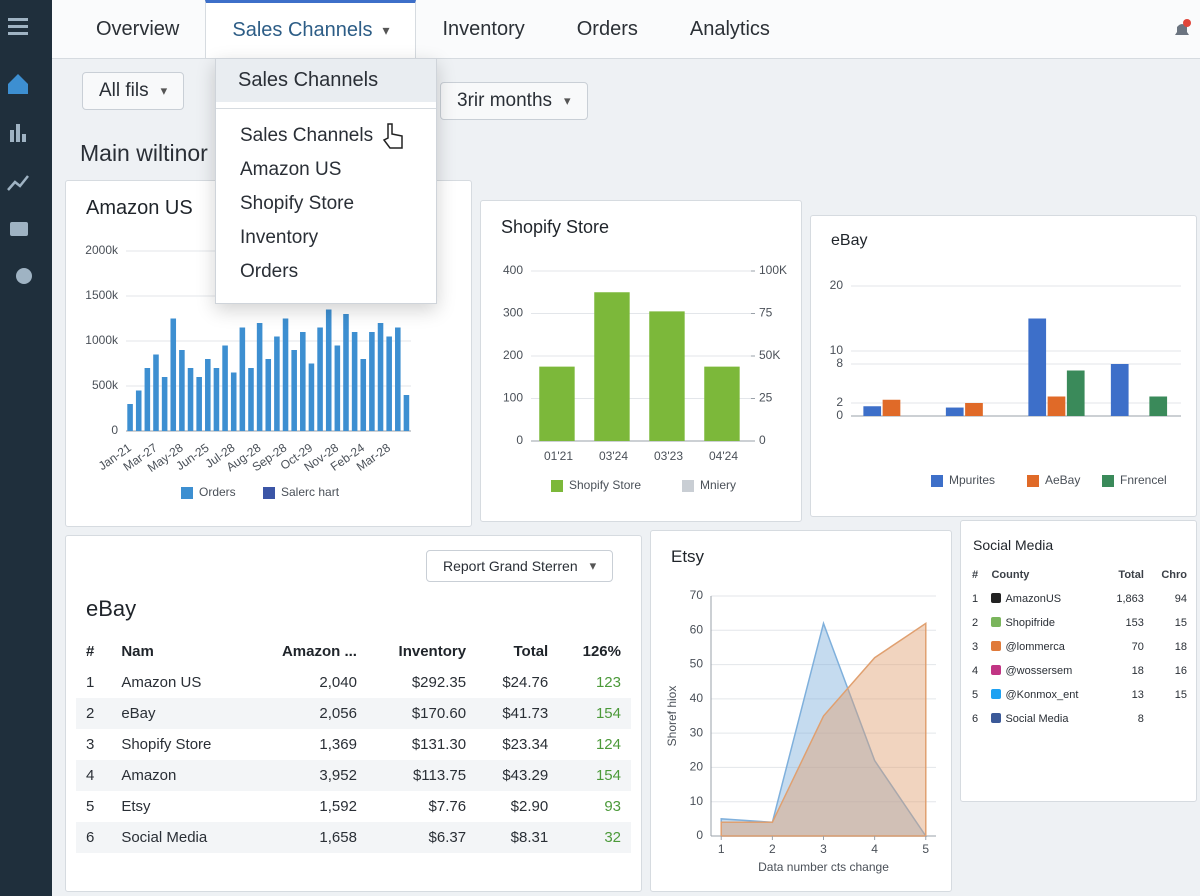 The image size is (1200, 896). Describe the element at coordinates (1044, 695) in the screenshot. I see `table-cell: @Konmox_ent` at that location.